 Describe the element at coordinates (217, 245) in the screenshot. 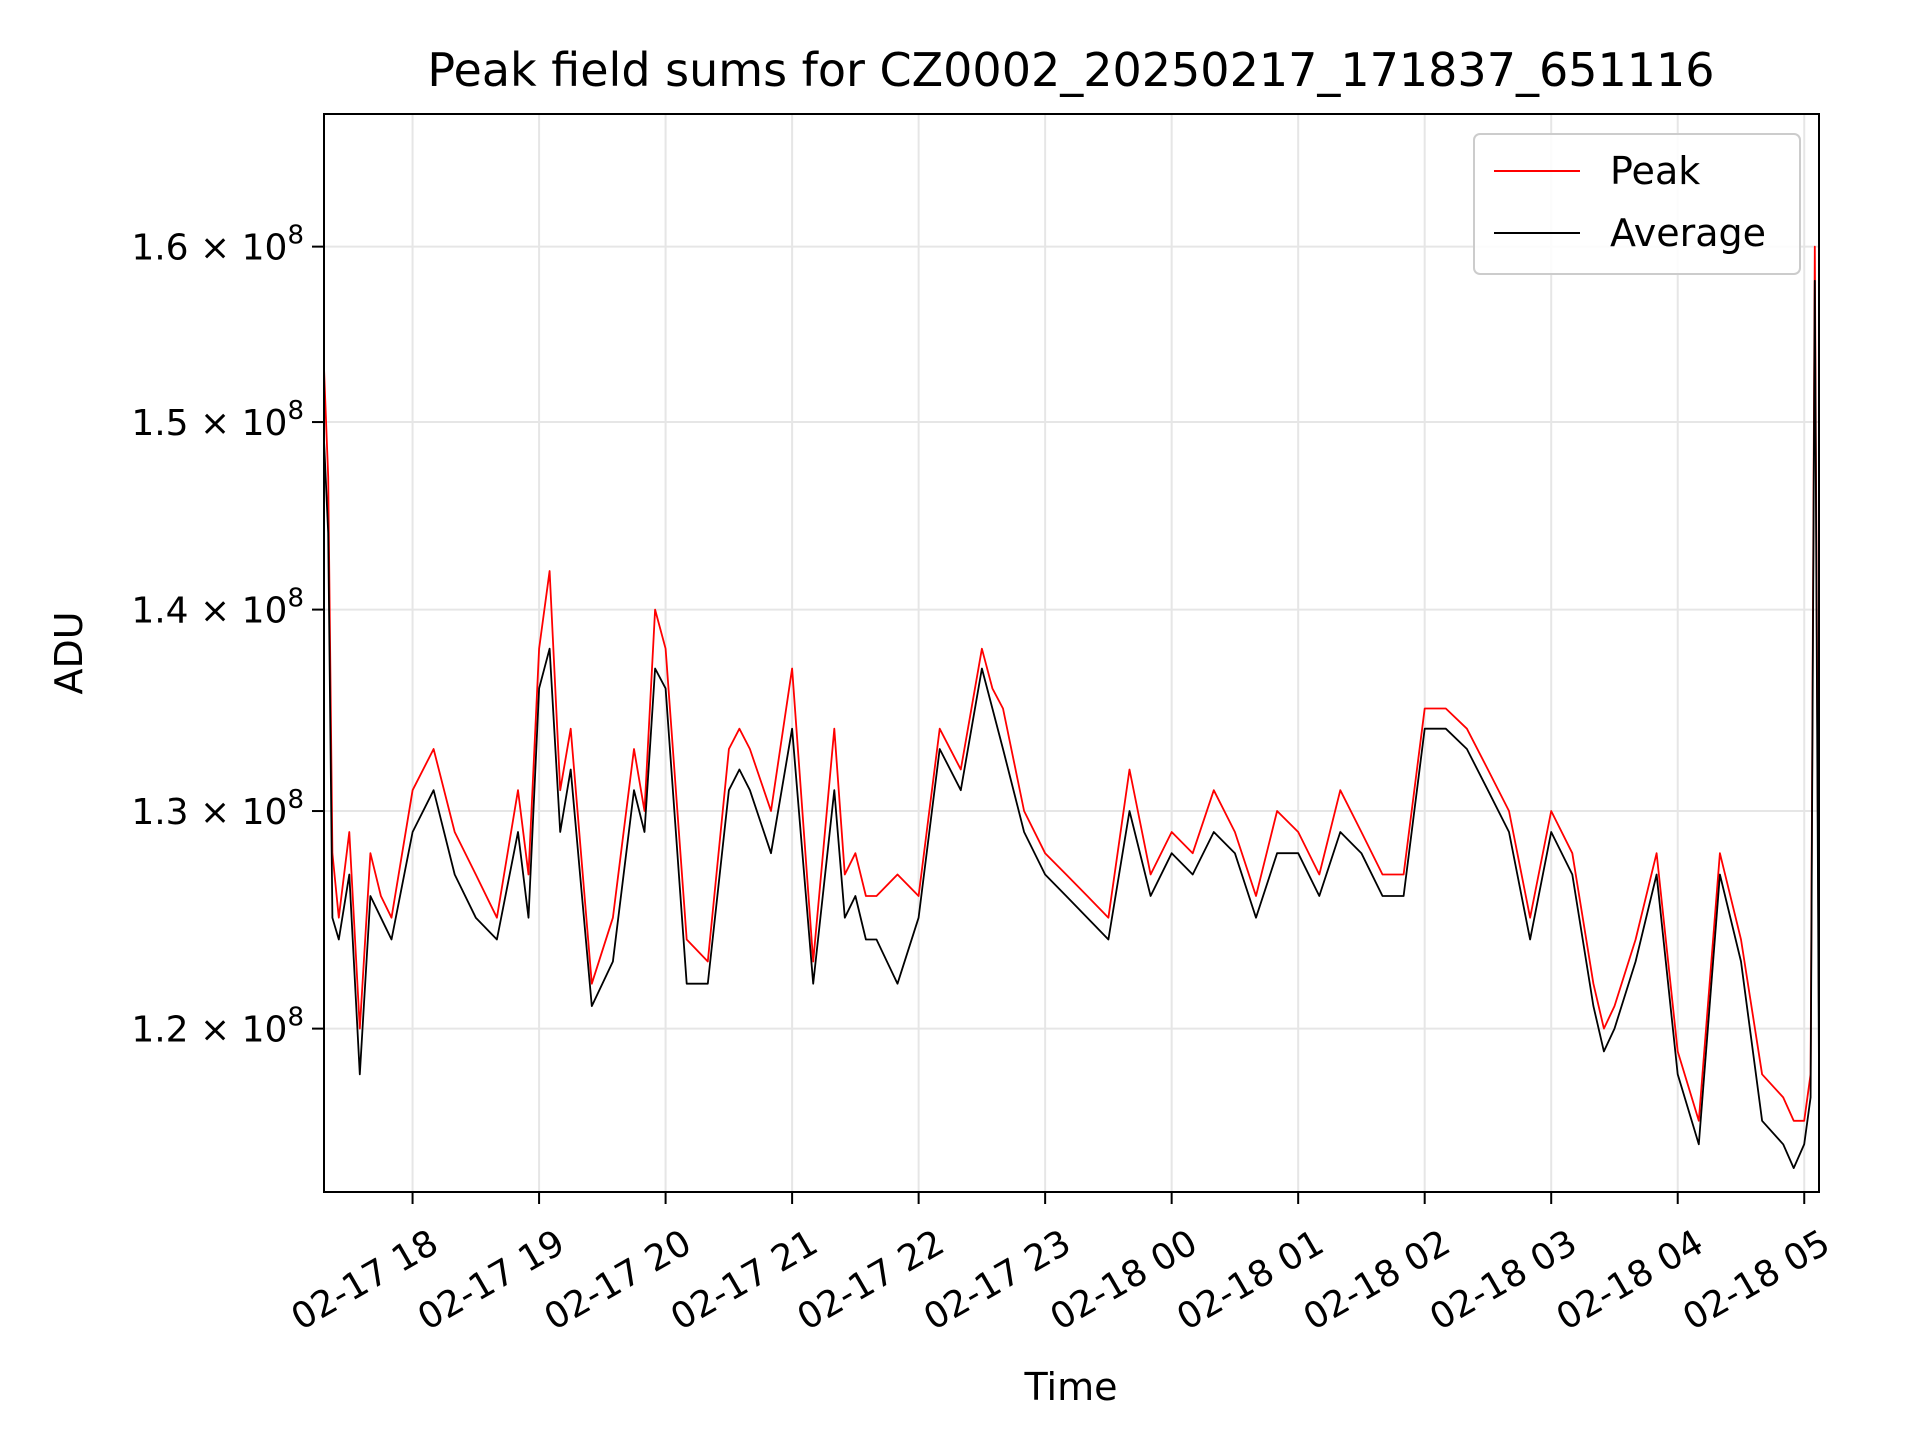

I see `y-tick-label: 1.6 × 108` at that location.